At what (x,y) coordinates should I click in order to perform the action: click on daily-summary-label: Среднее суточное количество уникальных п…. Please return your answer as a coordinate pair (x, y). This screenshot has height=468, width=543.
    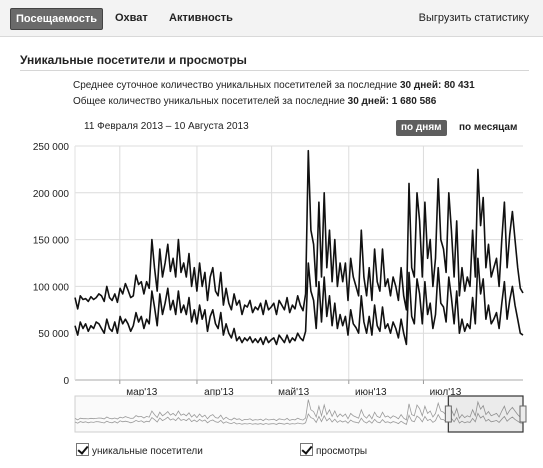
    Looking at the image, I should click on (236, 85).